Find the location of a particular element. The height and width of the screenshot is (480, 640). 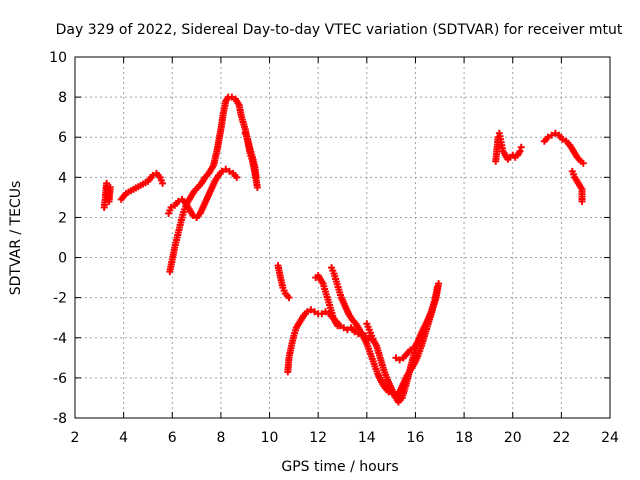

x-tick-label: 18 is located at coordinates (464, 438).